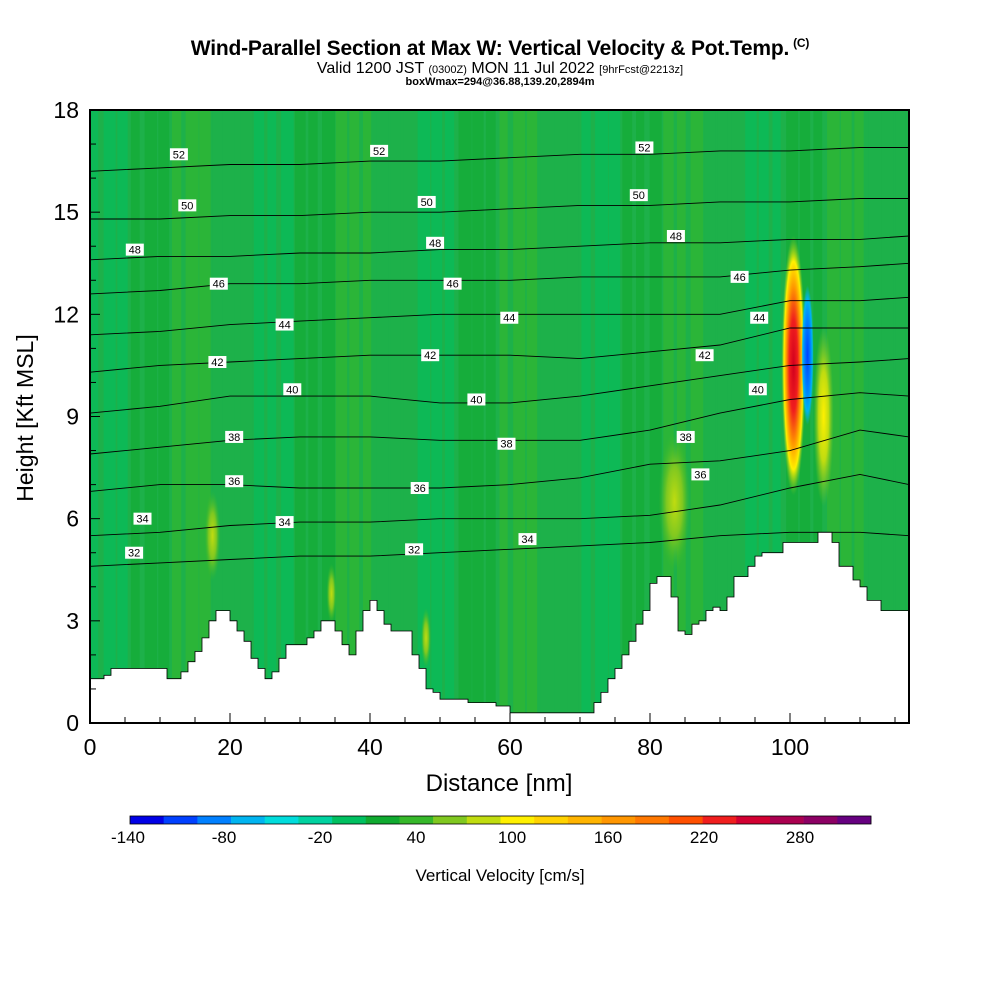 This screenshot has height=1000, width=1000. I want to click on contour-label-text: 40, so click(758, 390).